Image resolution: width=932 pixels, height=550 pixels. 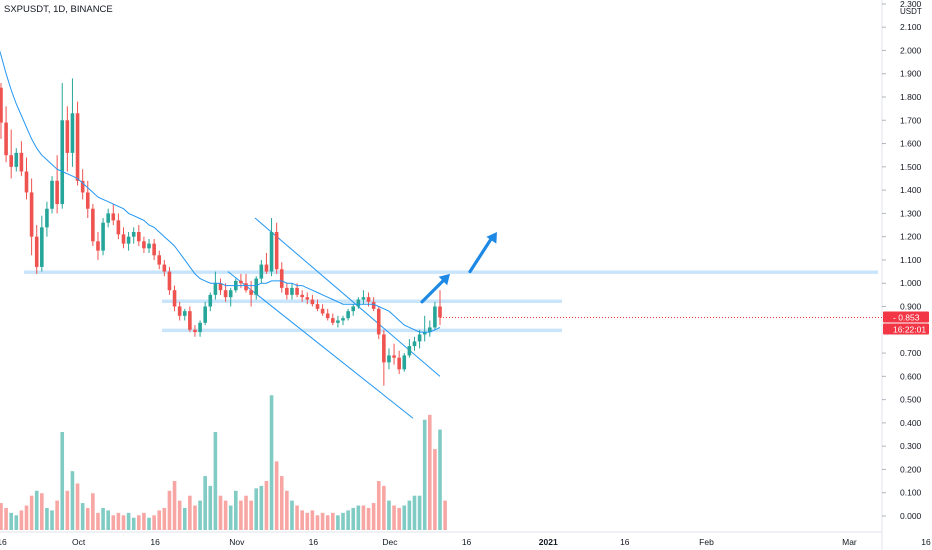 What do you see at coordinates (911, 97) in the screenshot?
I see `y-tick-label: 1.800` at bounding box center [911, 97].